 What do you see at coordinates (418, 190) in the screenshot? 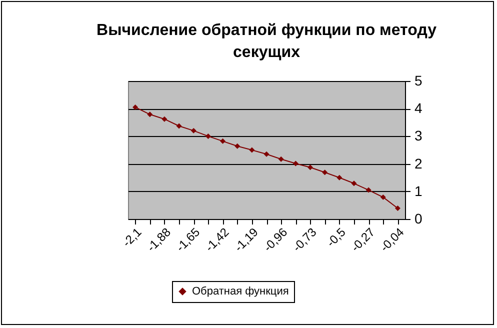
I see `y-tick-label: 1` at bounding box center [418, 190].